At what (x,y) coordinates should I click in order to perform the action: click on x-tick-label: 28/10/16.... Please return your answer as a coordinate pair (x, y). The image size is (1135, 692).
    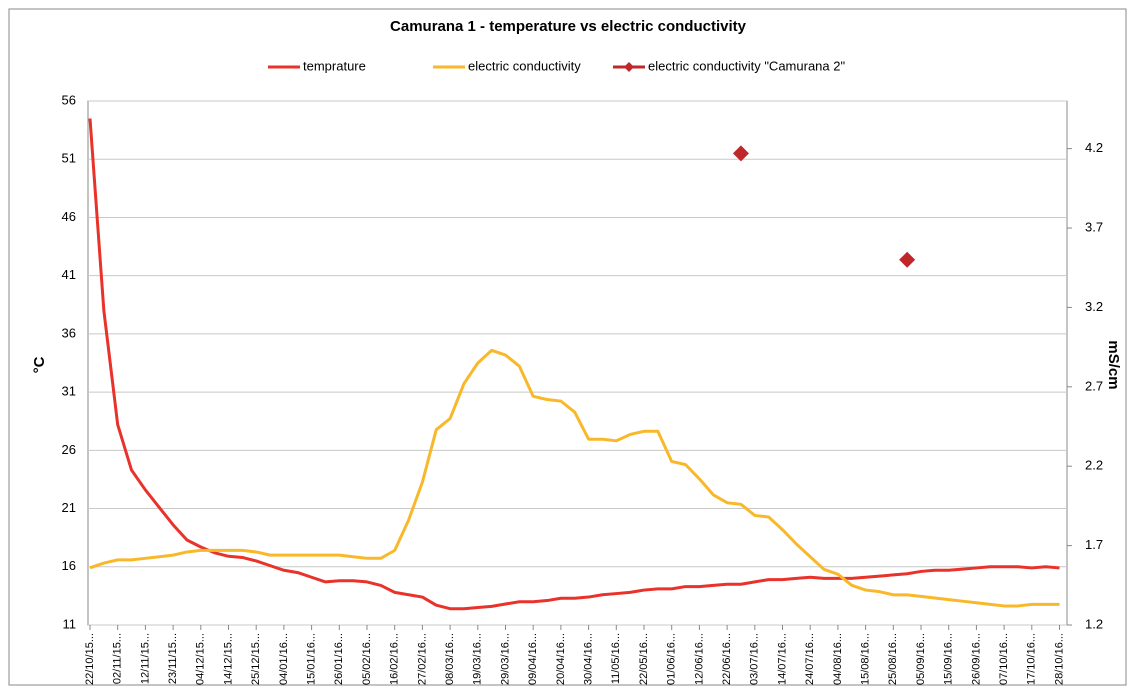
    Looking at the image, I should click on (1059, 659).